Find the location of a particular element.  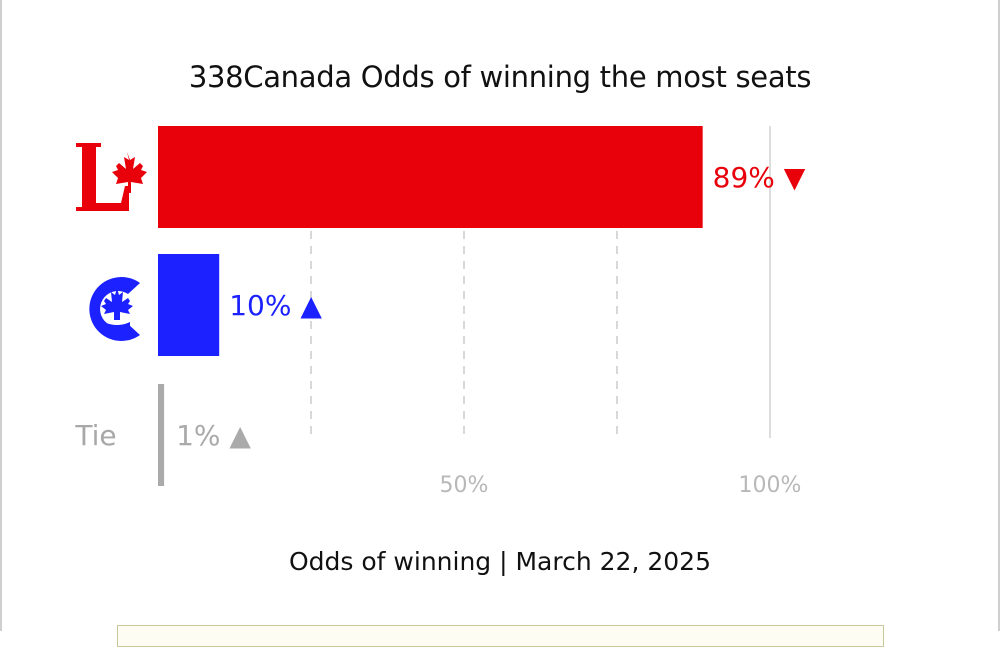

liberal-party-logo-icon is located at coordinates (111, 177).